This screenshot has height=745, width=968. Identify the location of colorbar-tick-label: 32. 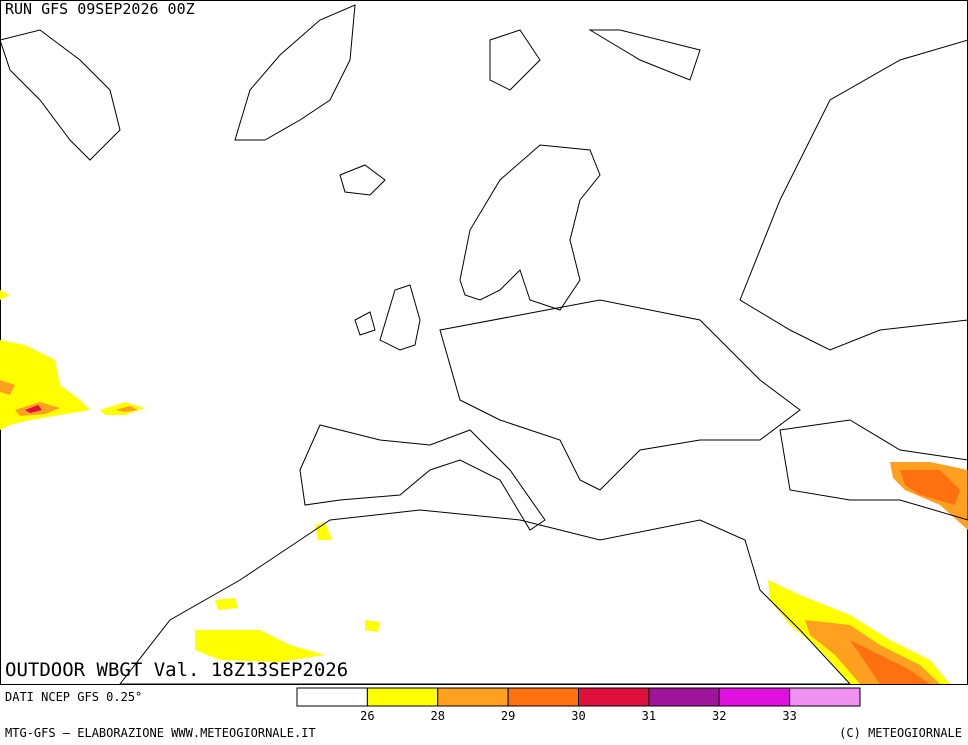
(719, 716).